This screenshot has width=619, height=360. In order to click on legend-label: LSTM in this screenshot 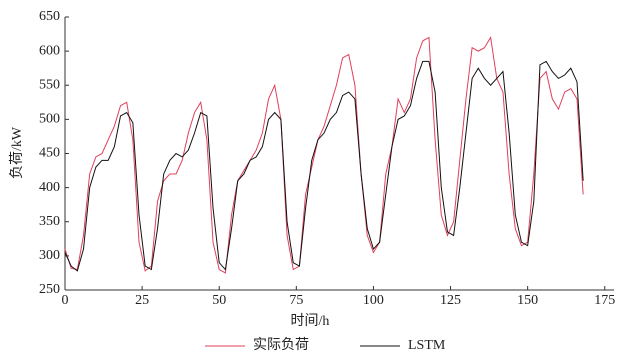, I will do `click(427, 345)`.